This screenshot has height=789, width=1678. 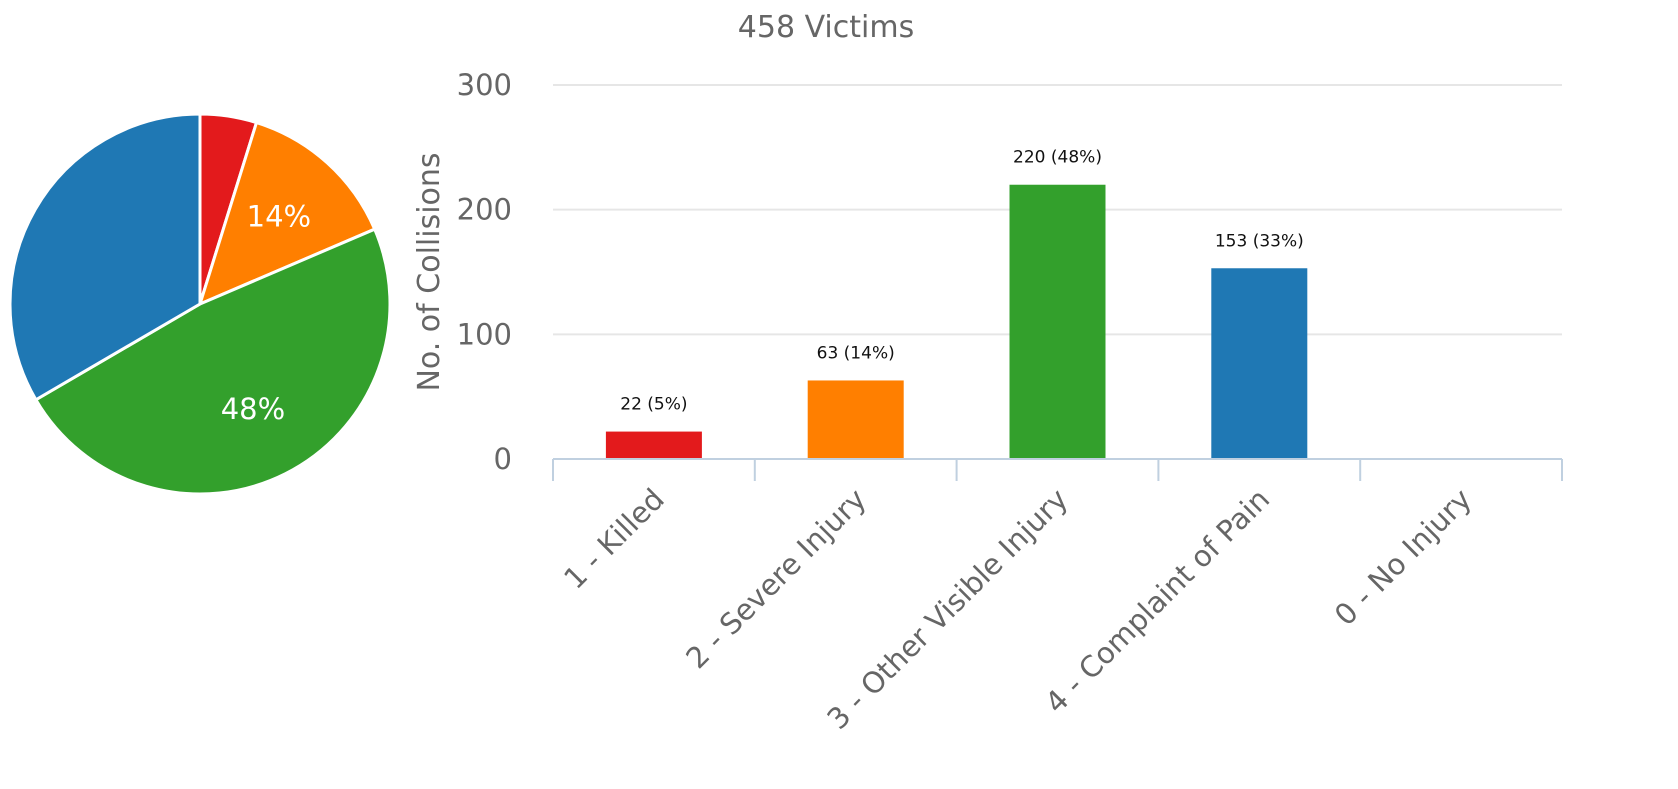 What do you see at coordinates (105, 257) in the screenshot?
I see `pie-slice-4-complaint-of-pain` at bounding box center [105, 257].